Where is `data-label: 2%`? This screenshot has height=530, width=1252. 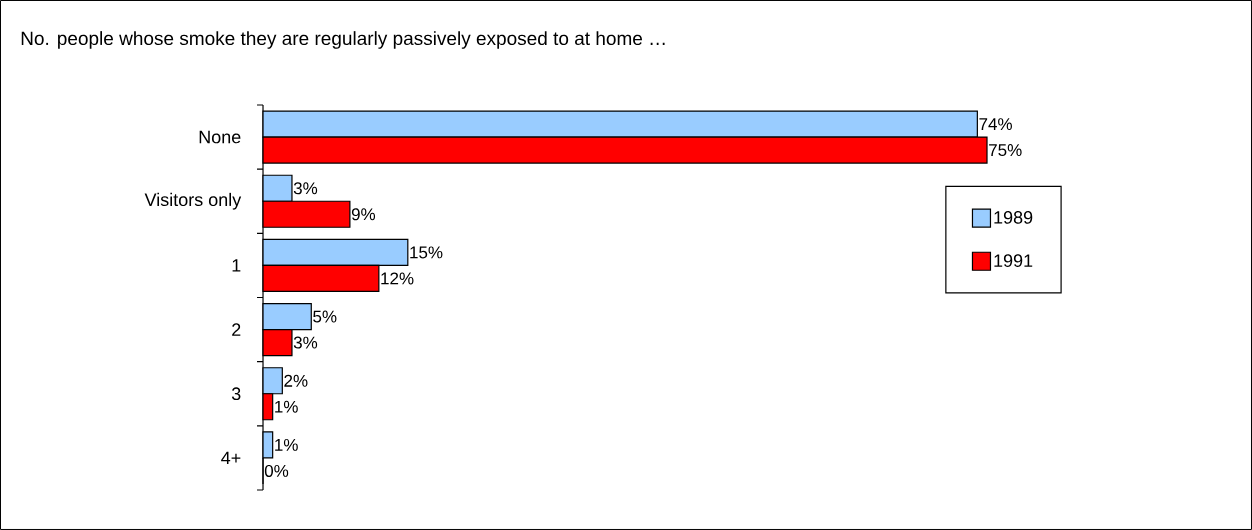
data-label: 2% is located at coordinates (296, 380).